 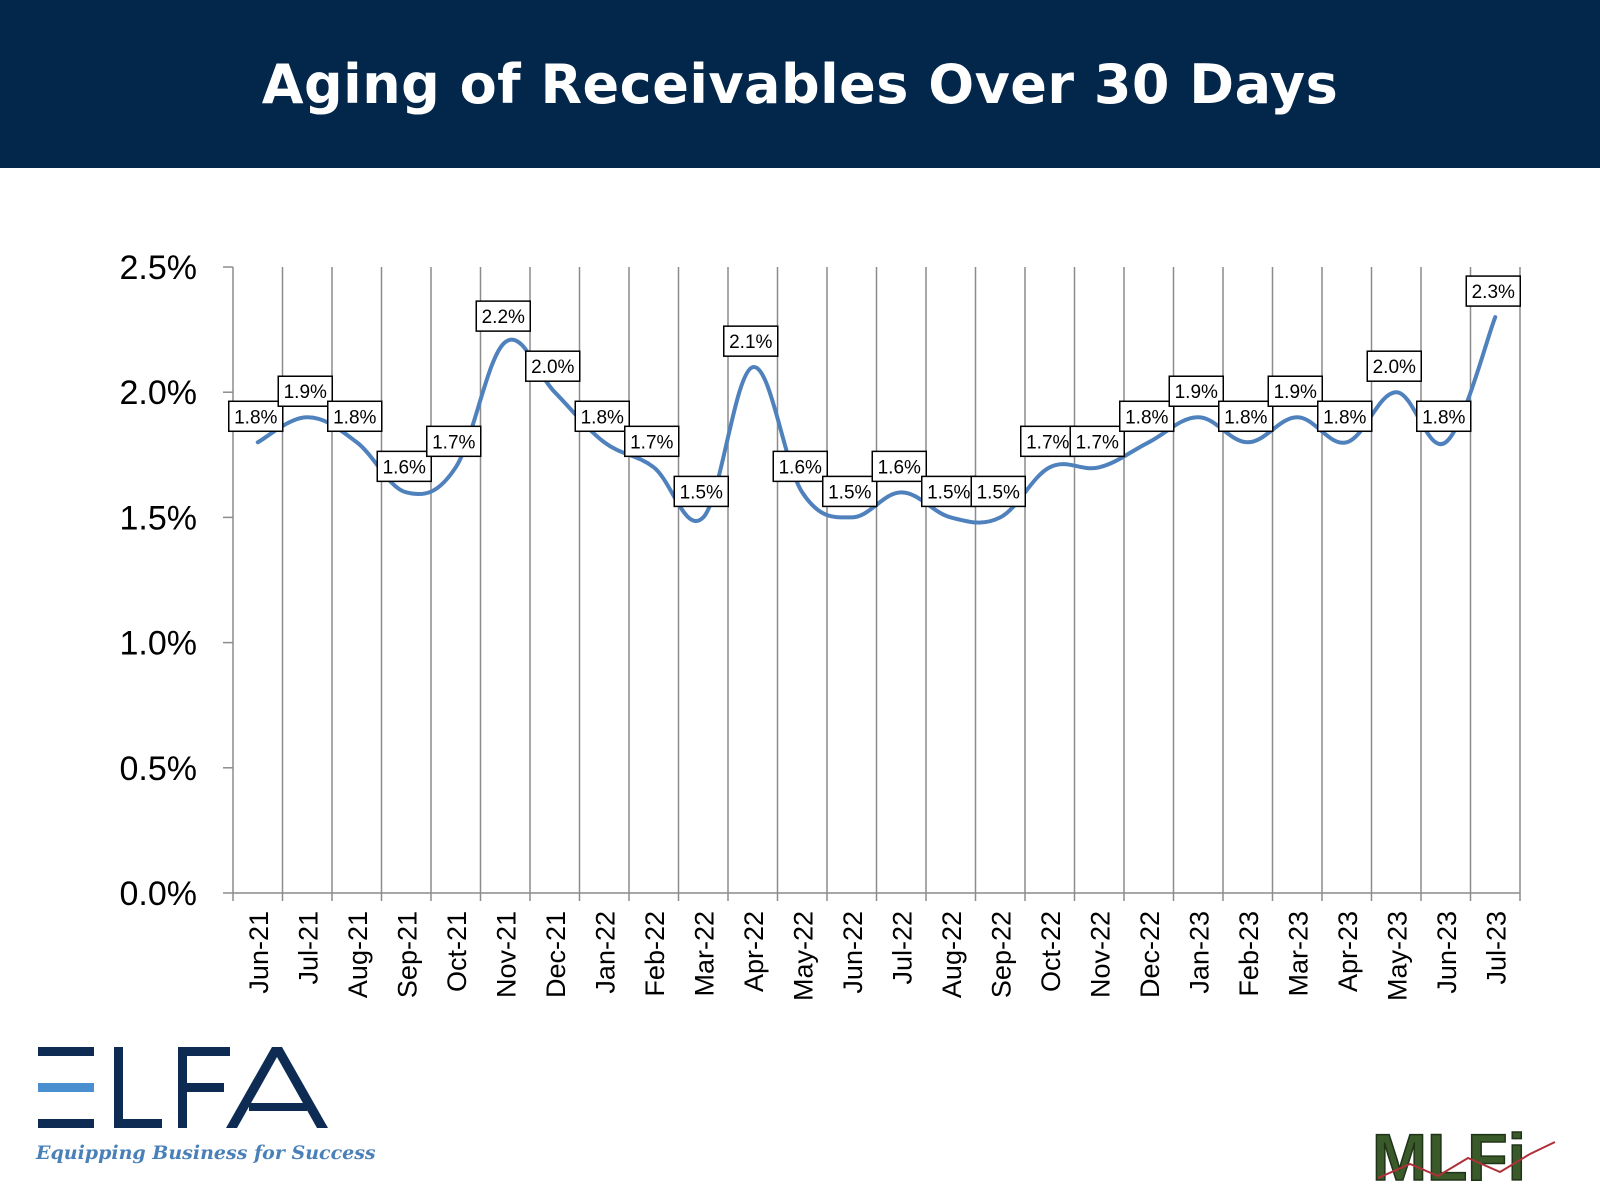 What do you see at coordinates (605, 952) in the screenshot?
I see `x-tick-label: Jan-22` at bounding box center [605, 952].